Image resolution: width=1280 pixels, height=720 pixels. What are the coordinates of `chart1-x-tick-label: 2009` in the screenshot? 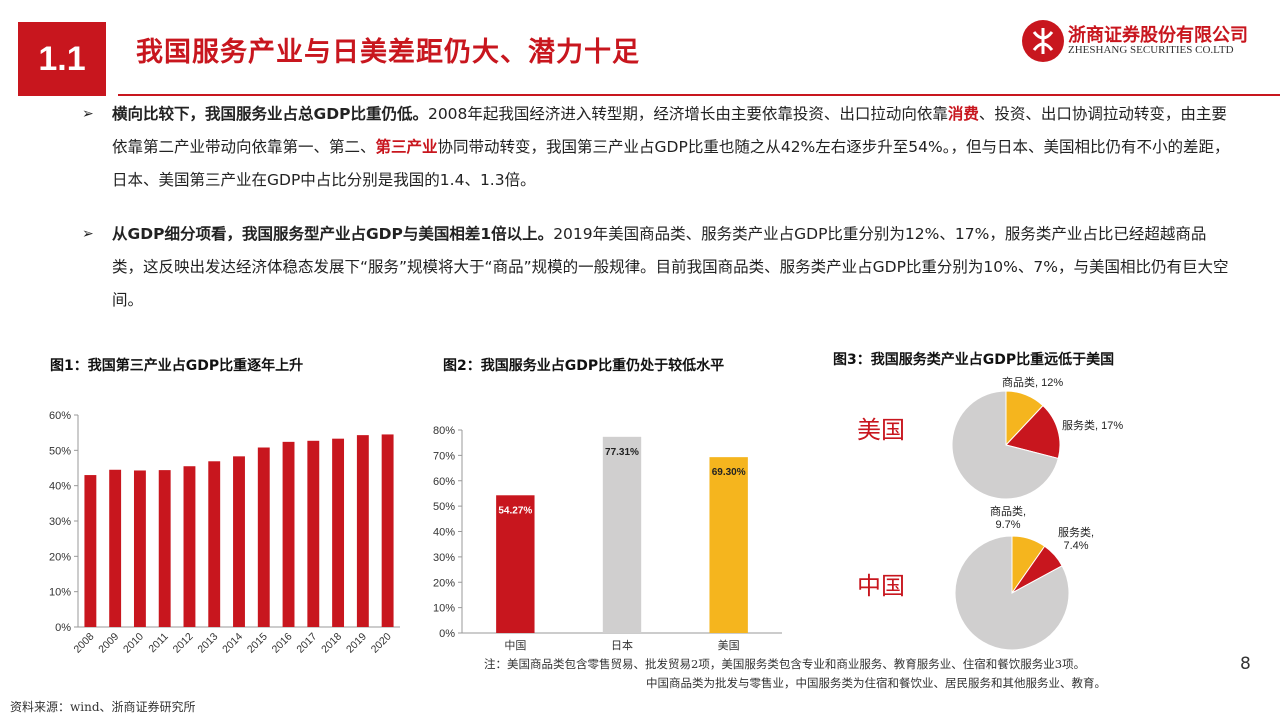 It's located at (108, 643).